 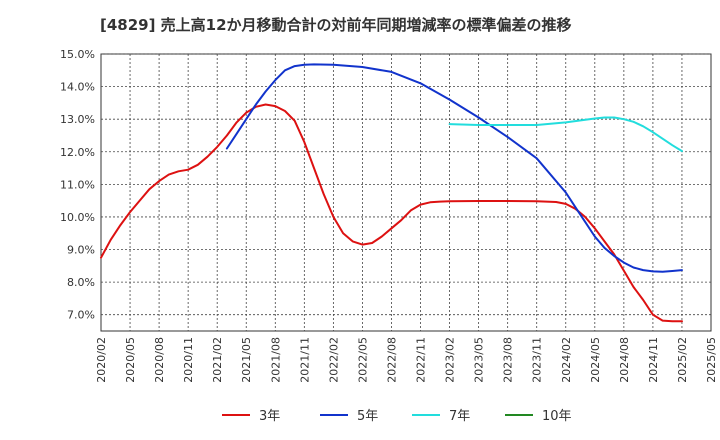 I want to click on series-line-7年, so click(x=565, y=134).